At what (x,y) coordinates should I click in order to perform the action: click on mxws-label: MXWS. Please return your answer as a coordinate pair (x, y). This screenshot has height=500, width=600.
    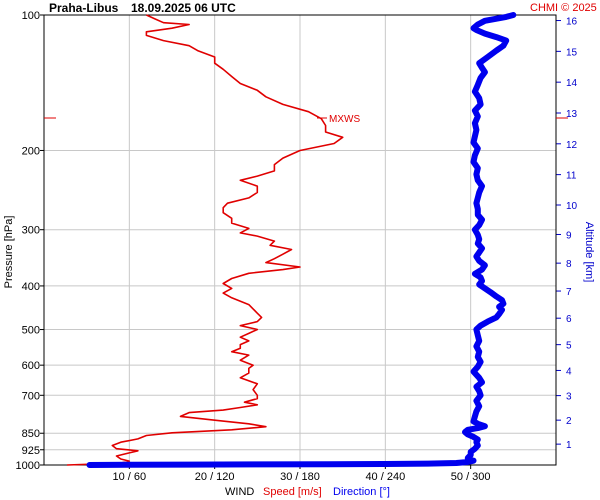
    Looking at the image, I should click on (344, 119).